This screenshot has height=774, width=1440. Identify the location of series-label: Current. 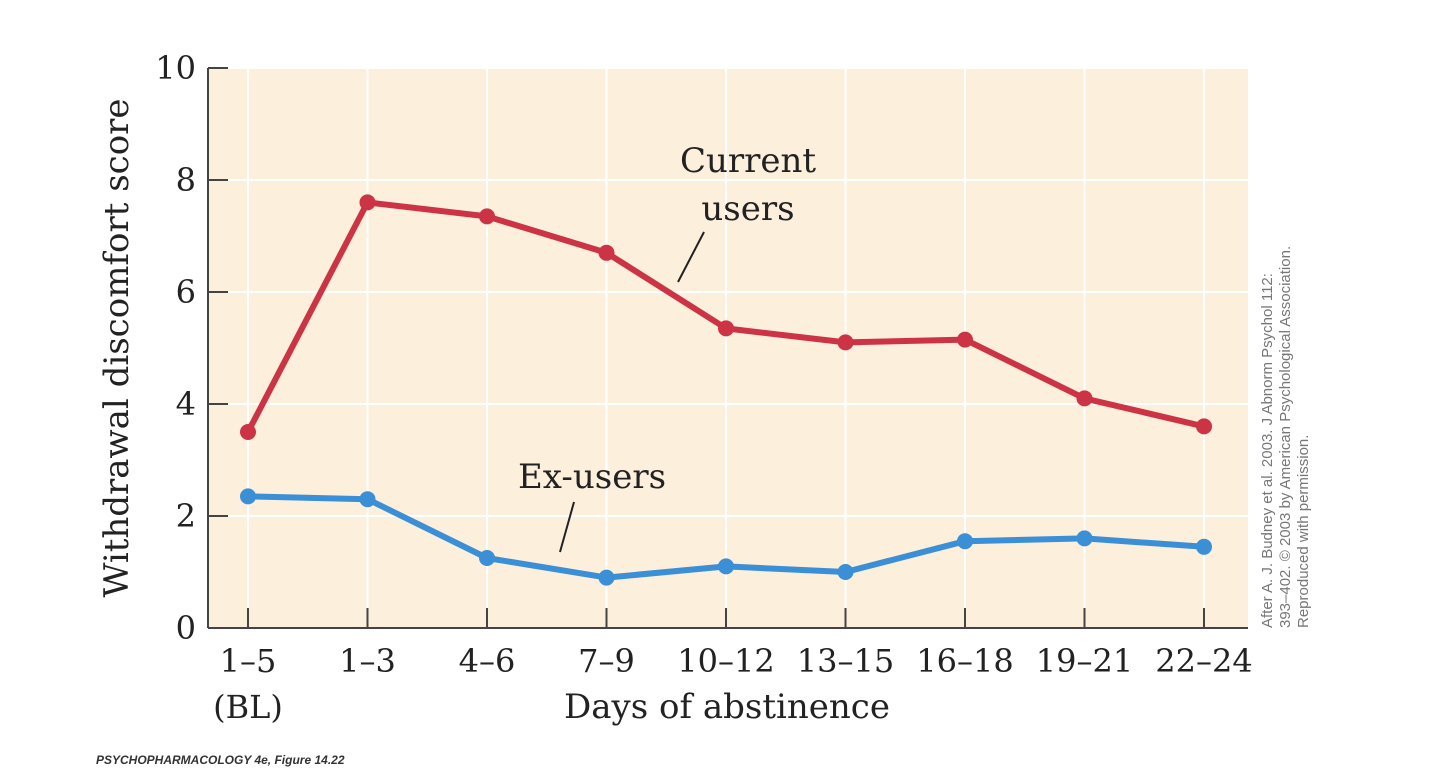
(748, 161).